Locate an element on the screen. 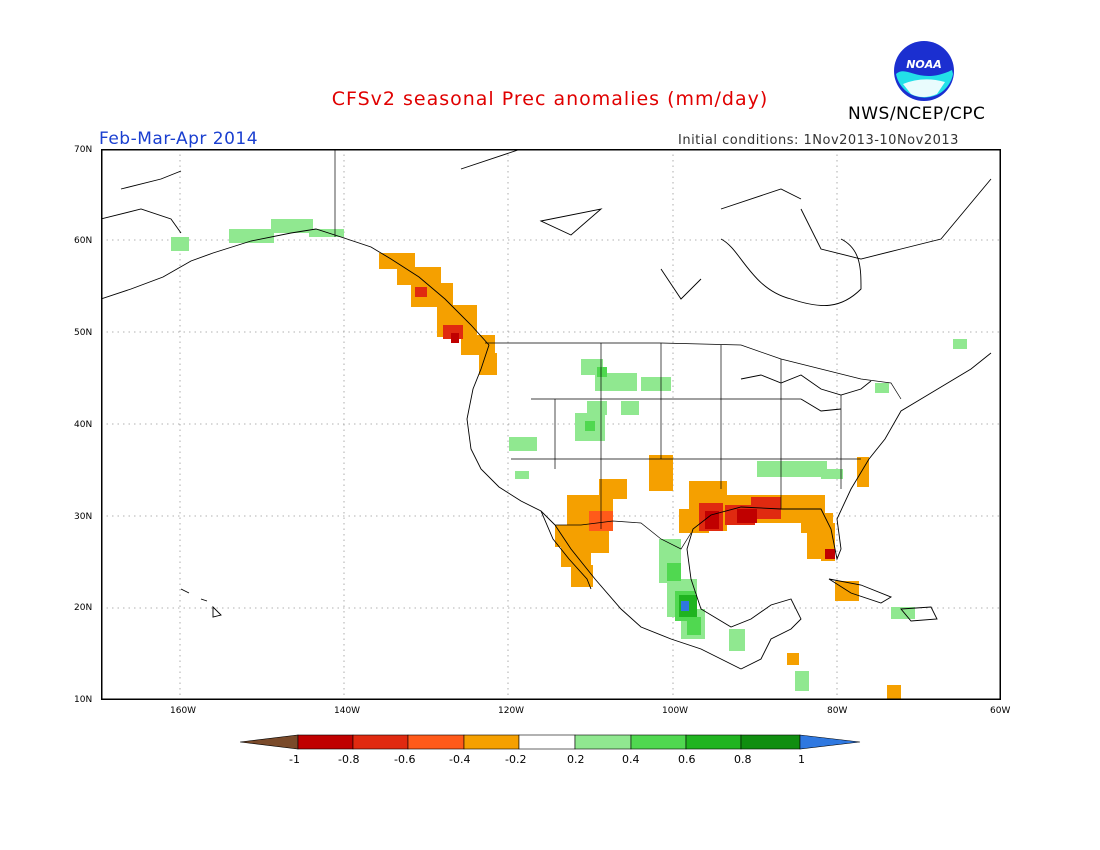  lon-tick: 120W is located at coordinates (511, 711).